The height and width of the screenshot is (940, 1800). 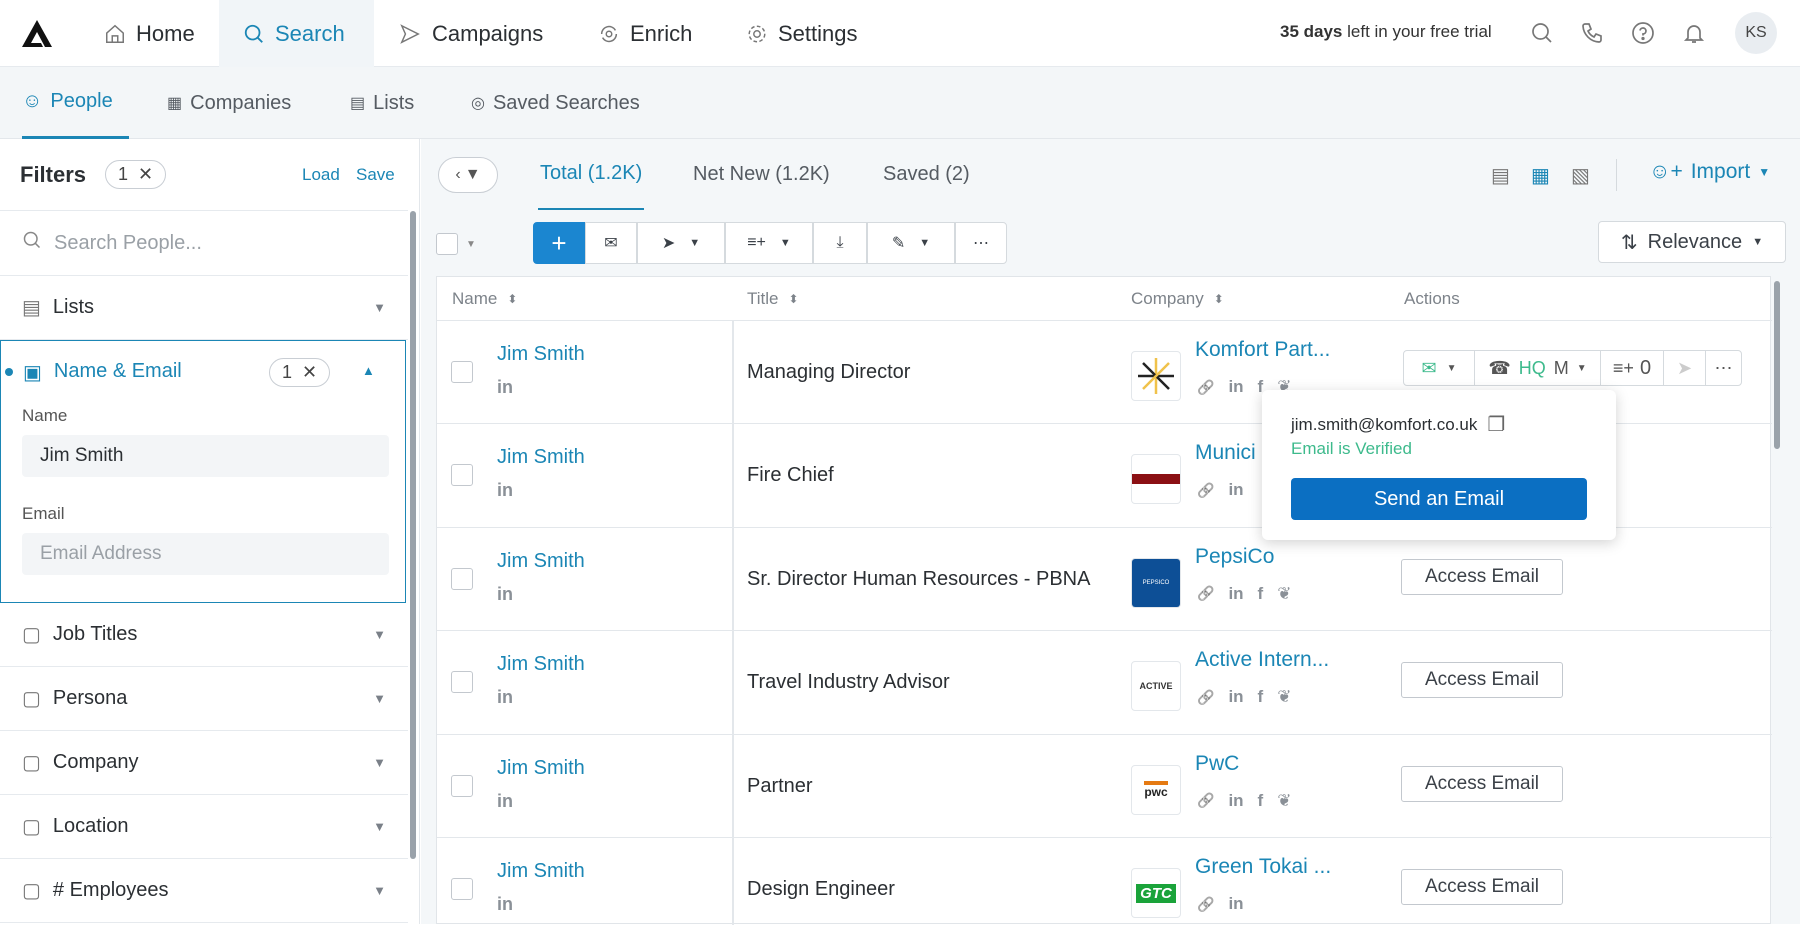 I want to click on table-scrollbar, so click(x=1777, y=365).